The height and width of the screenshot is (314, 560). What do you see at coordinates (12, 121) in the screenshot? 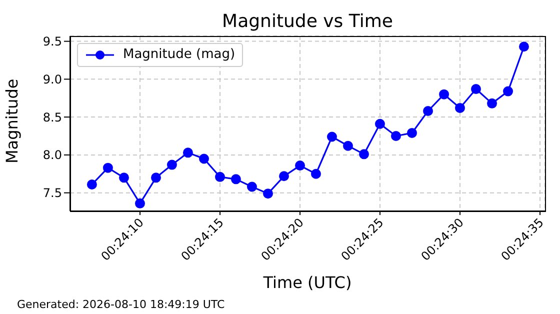
I see `y-axis-title: Magnitude` at bounding box center [12, 121].